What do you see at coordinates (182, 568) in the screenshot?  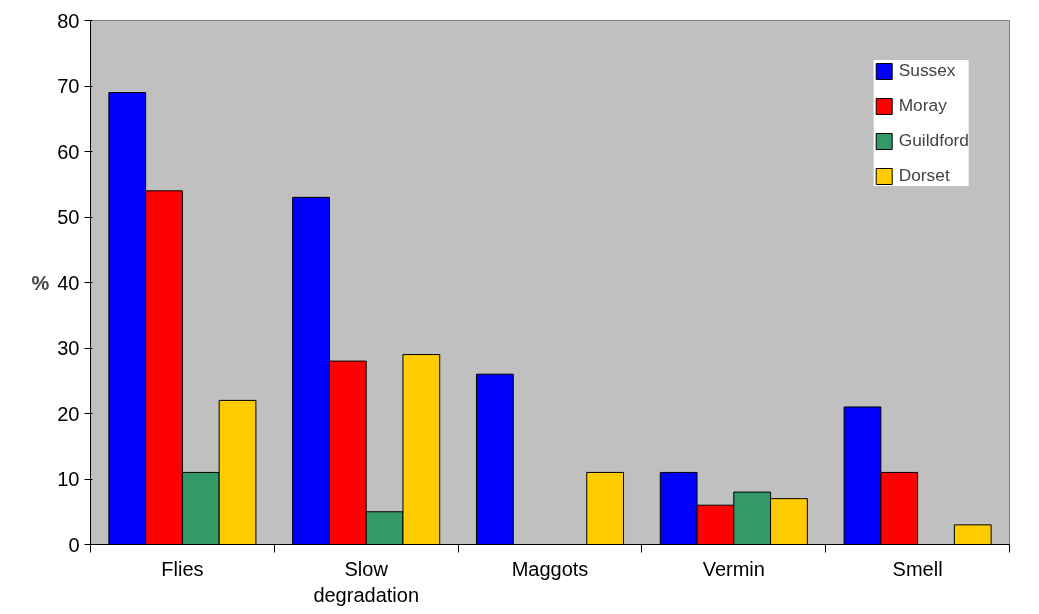 I see `x-tick-label: Flies` at bounding box center [182, 568].